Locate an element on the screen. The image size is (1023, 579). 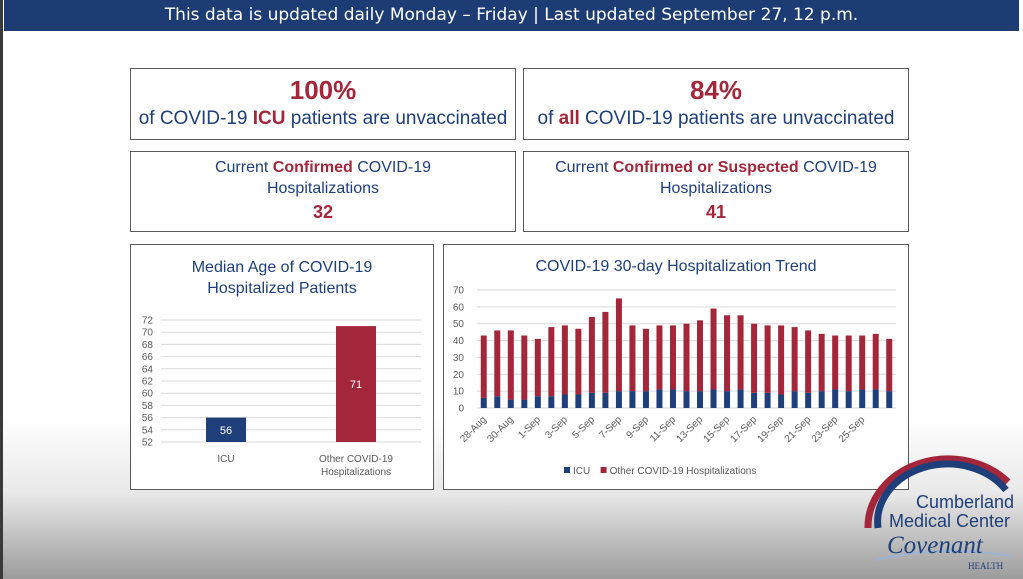
stat-title-line1: Current Confirmed or Suspected COVID-19 is located at coordinates (716, 168).